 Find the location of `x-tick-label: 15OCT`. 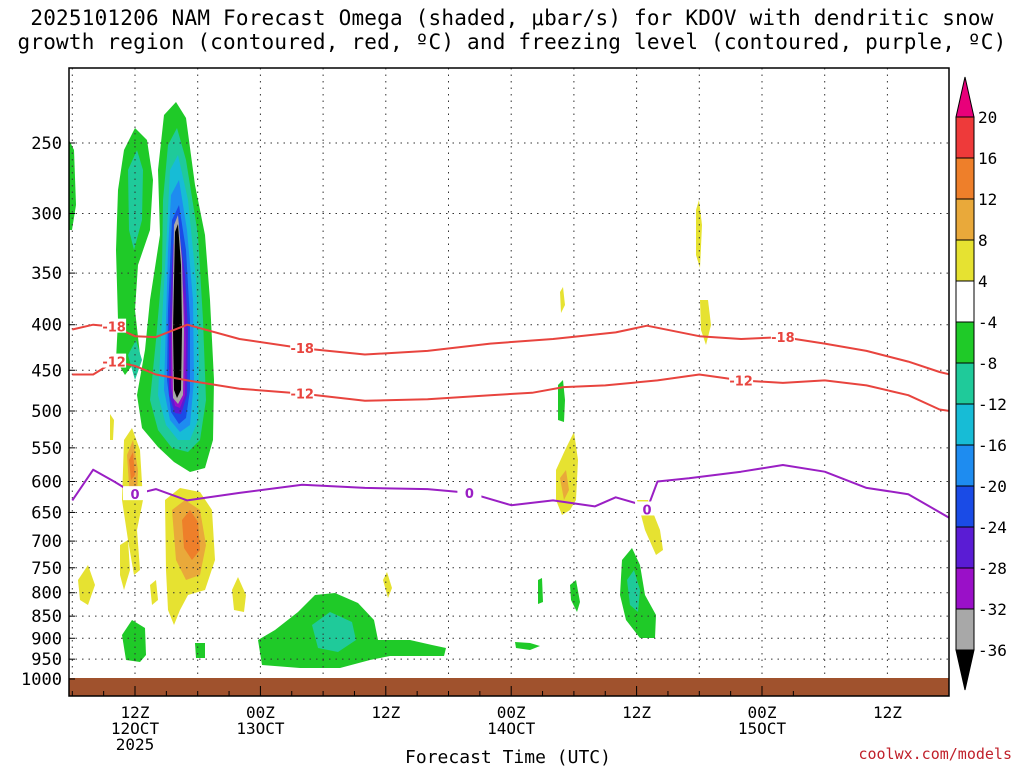

x-tick-label: 15OCT is located at coordinates (762, 728).